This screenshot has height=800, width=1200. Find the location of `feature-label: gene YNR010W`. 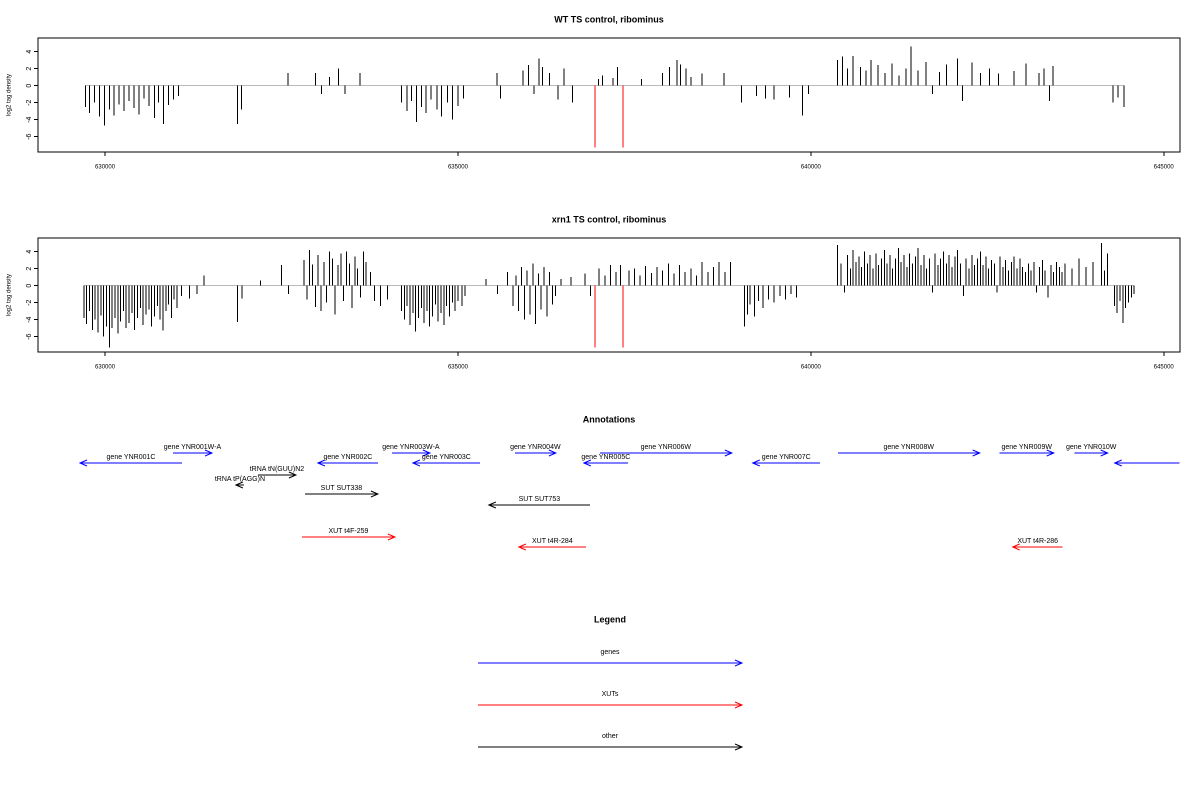

feature-label: gene YNR010W is located at coordinates (1091, 447).